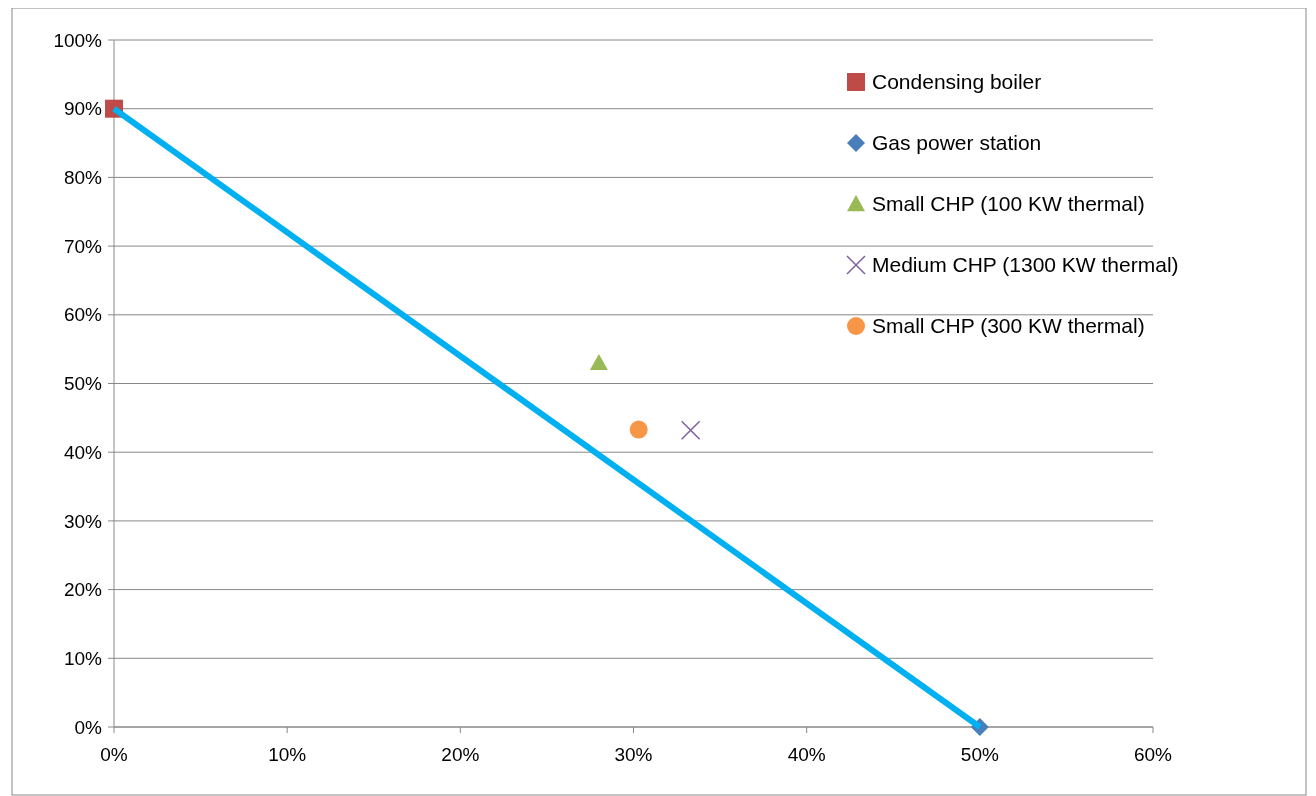 The image size is (1316, 796). Describe the element at coordinates (287, 754) in the screenshot. I see `x-tick-label: 10%` at that location.